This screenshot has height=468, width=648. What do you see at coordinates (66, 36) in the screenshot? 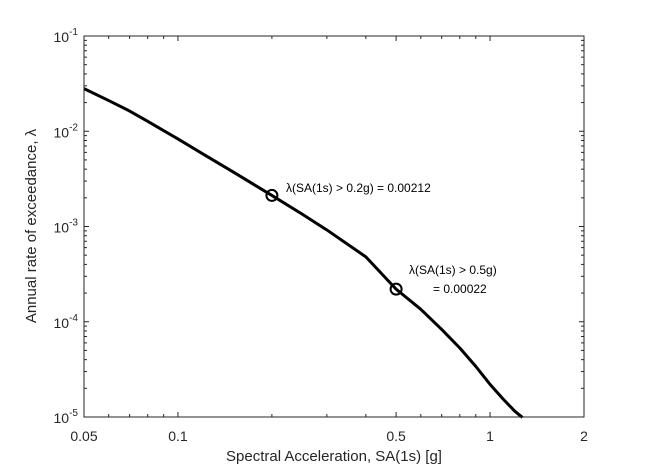
I see `y-tick-label-4: 10⁻¹` at bounding box center [66, 36].